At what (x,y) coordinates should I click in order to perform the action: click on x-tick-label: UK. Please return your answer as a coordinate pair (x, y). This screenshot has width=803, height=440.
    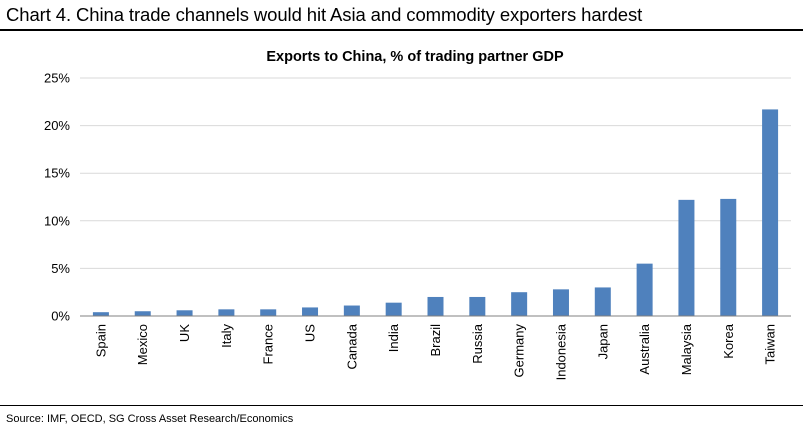
    Looking at the image, I should click on (184, 333).